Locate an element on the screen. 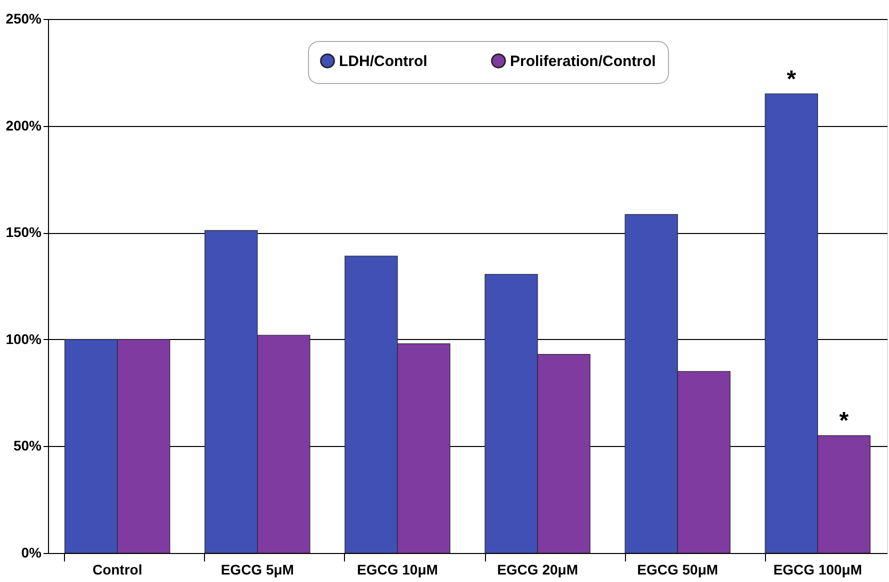 The image size is (889, 582). y-tick-label: 100% is located at coordinates (24, 338).